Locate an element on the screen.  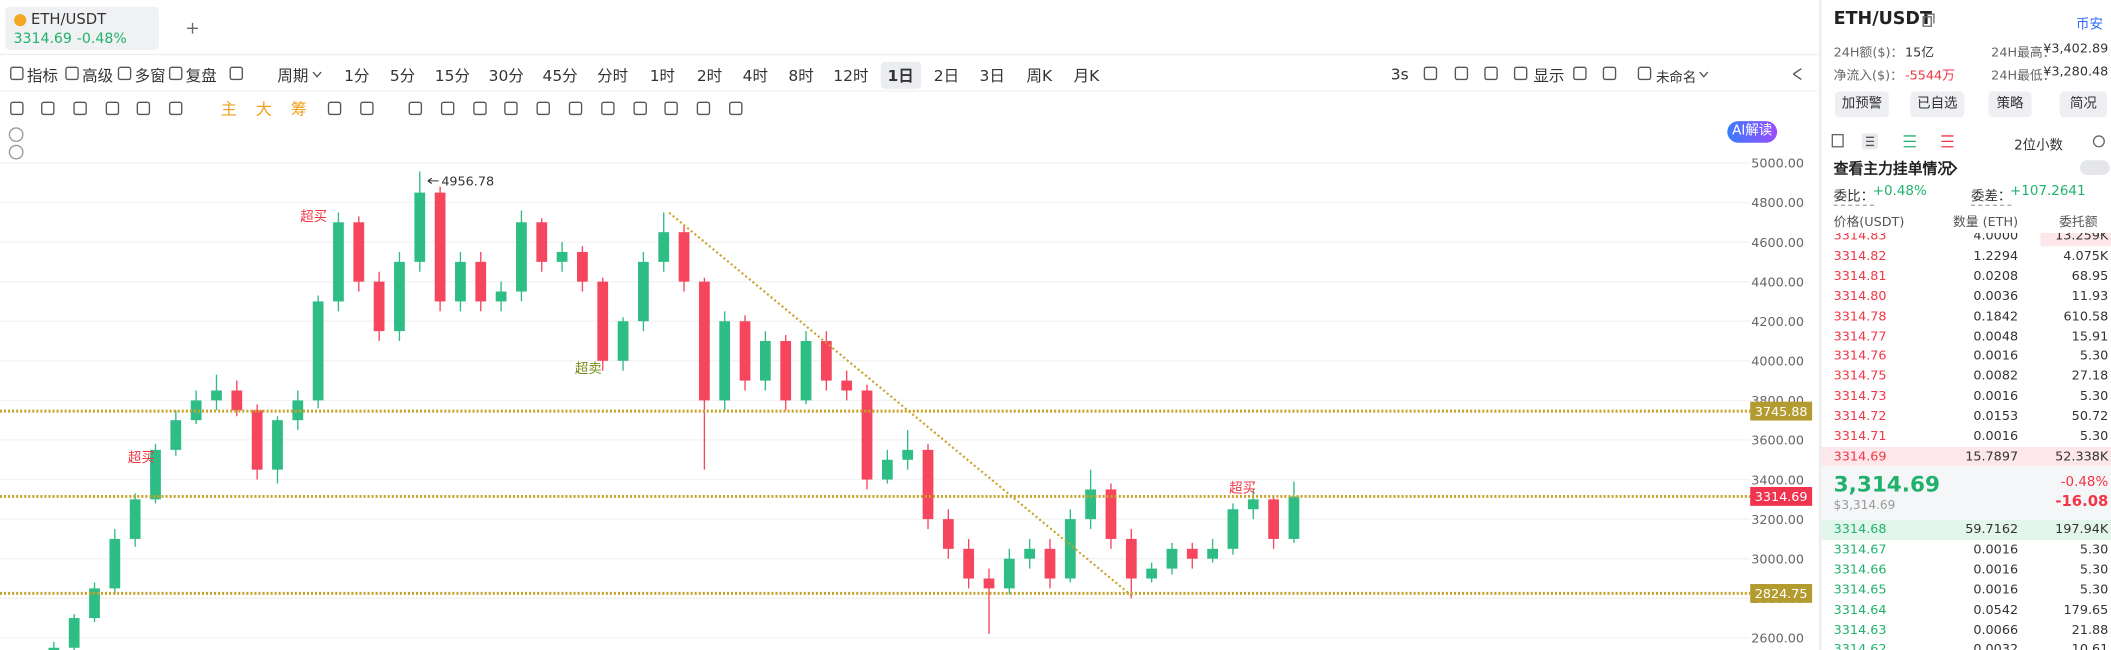
book-row: 3314.76 0.0016 5.30 is located at coordinates (1966, 357).